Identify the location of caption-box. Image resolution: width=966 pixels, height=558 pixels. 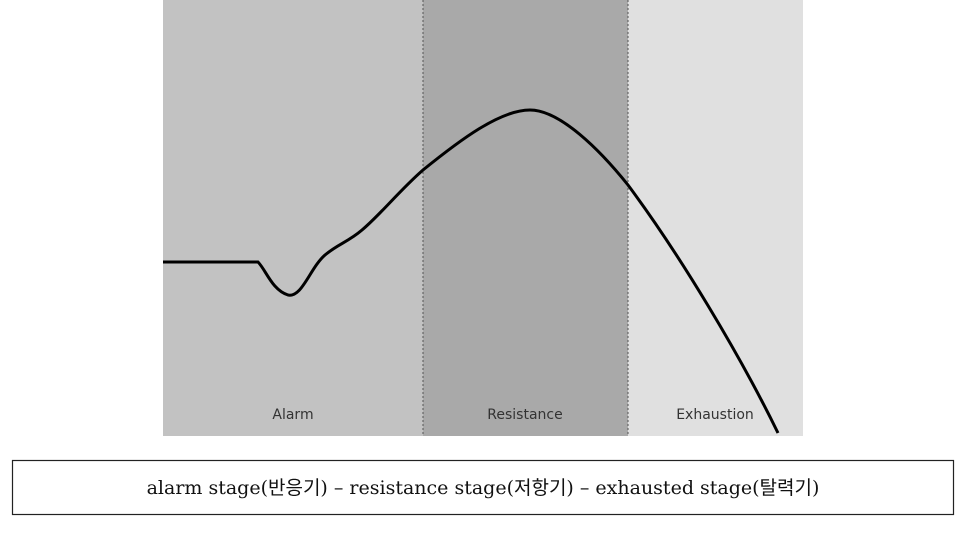
(483, 487).